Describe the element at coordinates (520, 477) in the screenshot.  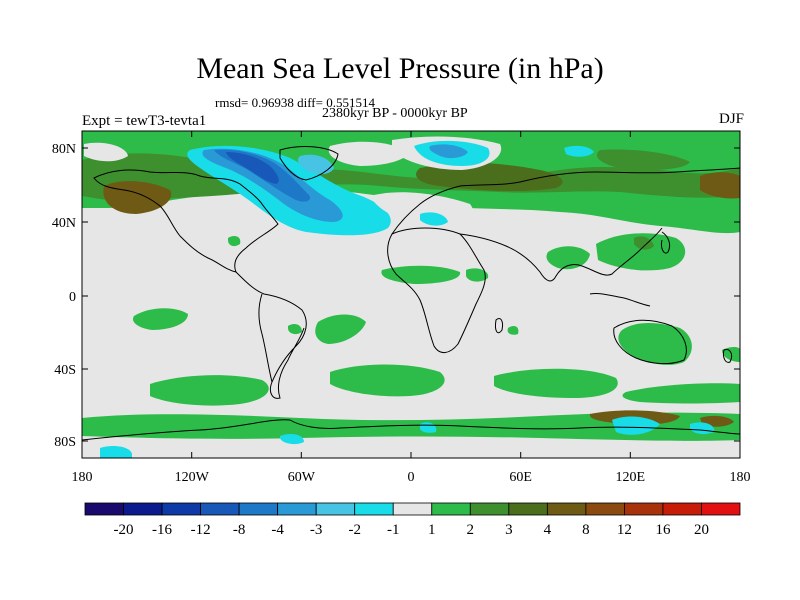
I see `lon-tick-label: 60E` at that location.